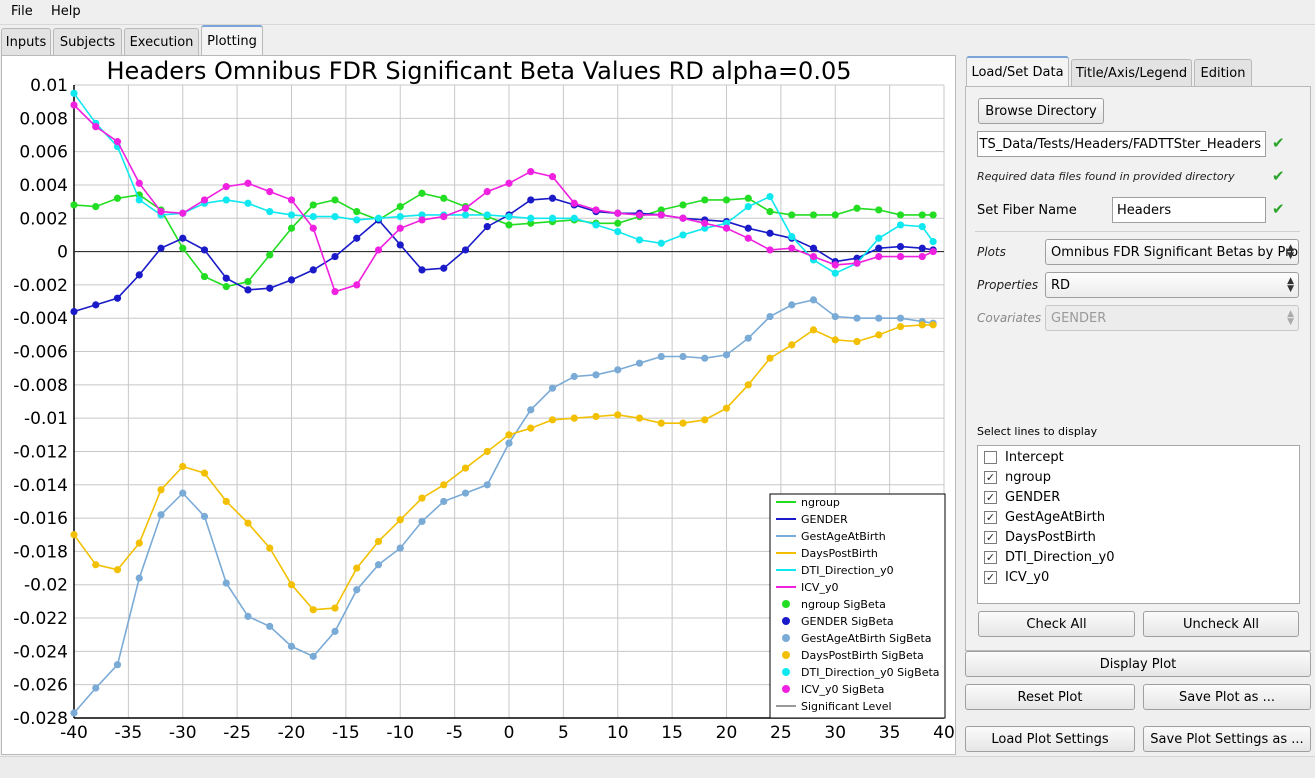  Describe the element at coordinates (1172, 285) in the screenshot. I see `properties-combo: RD ▲ ▼` at that location.